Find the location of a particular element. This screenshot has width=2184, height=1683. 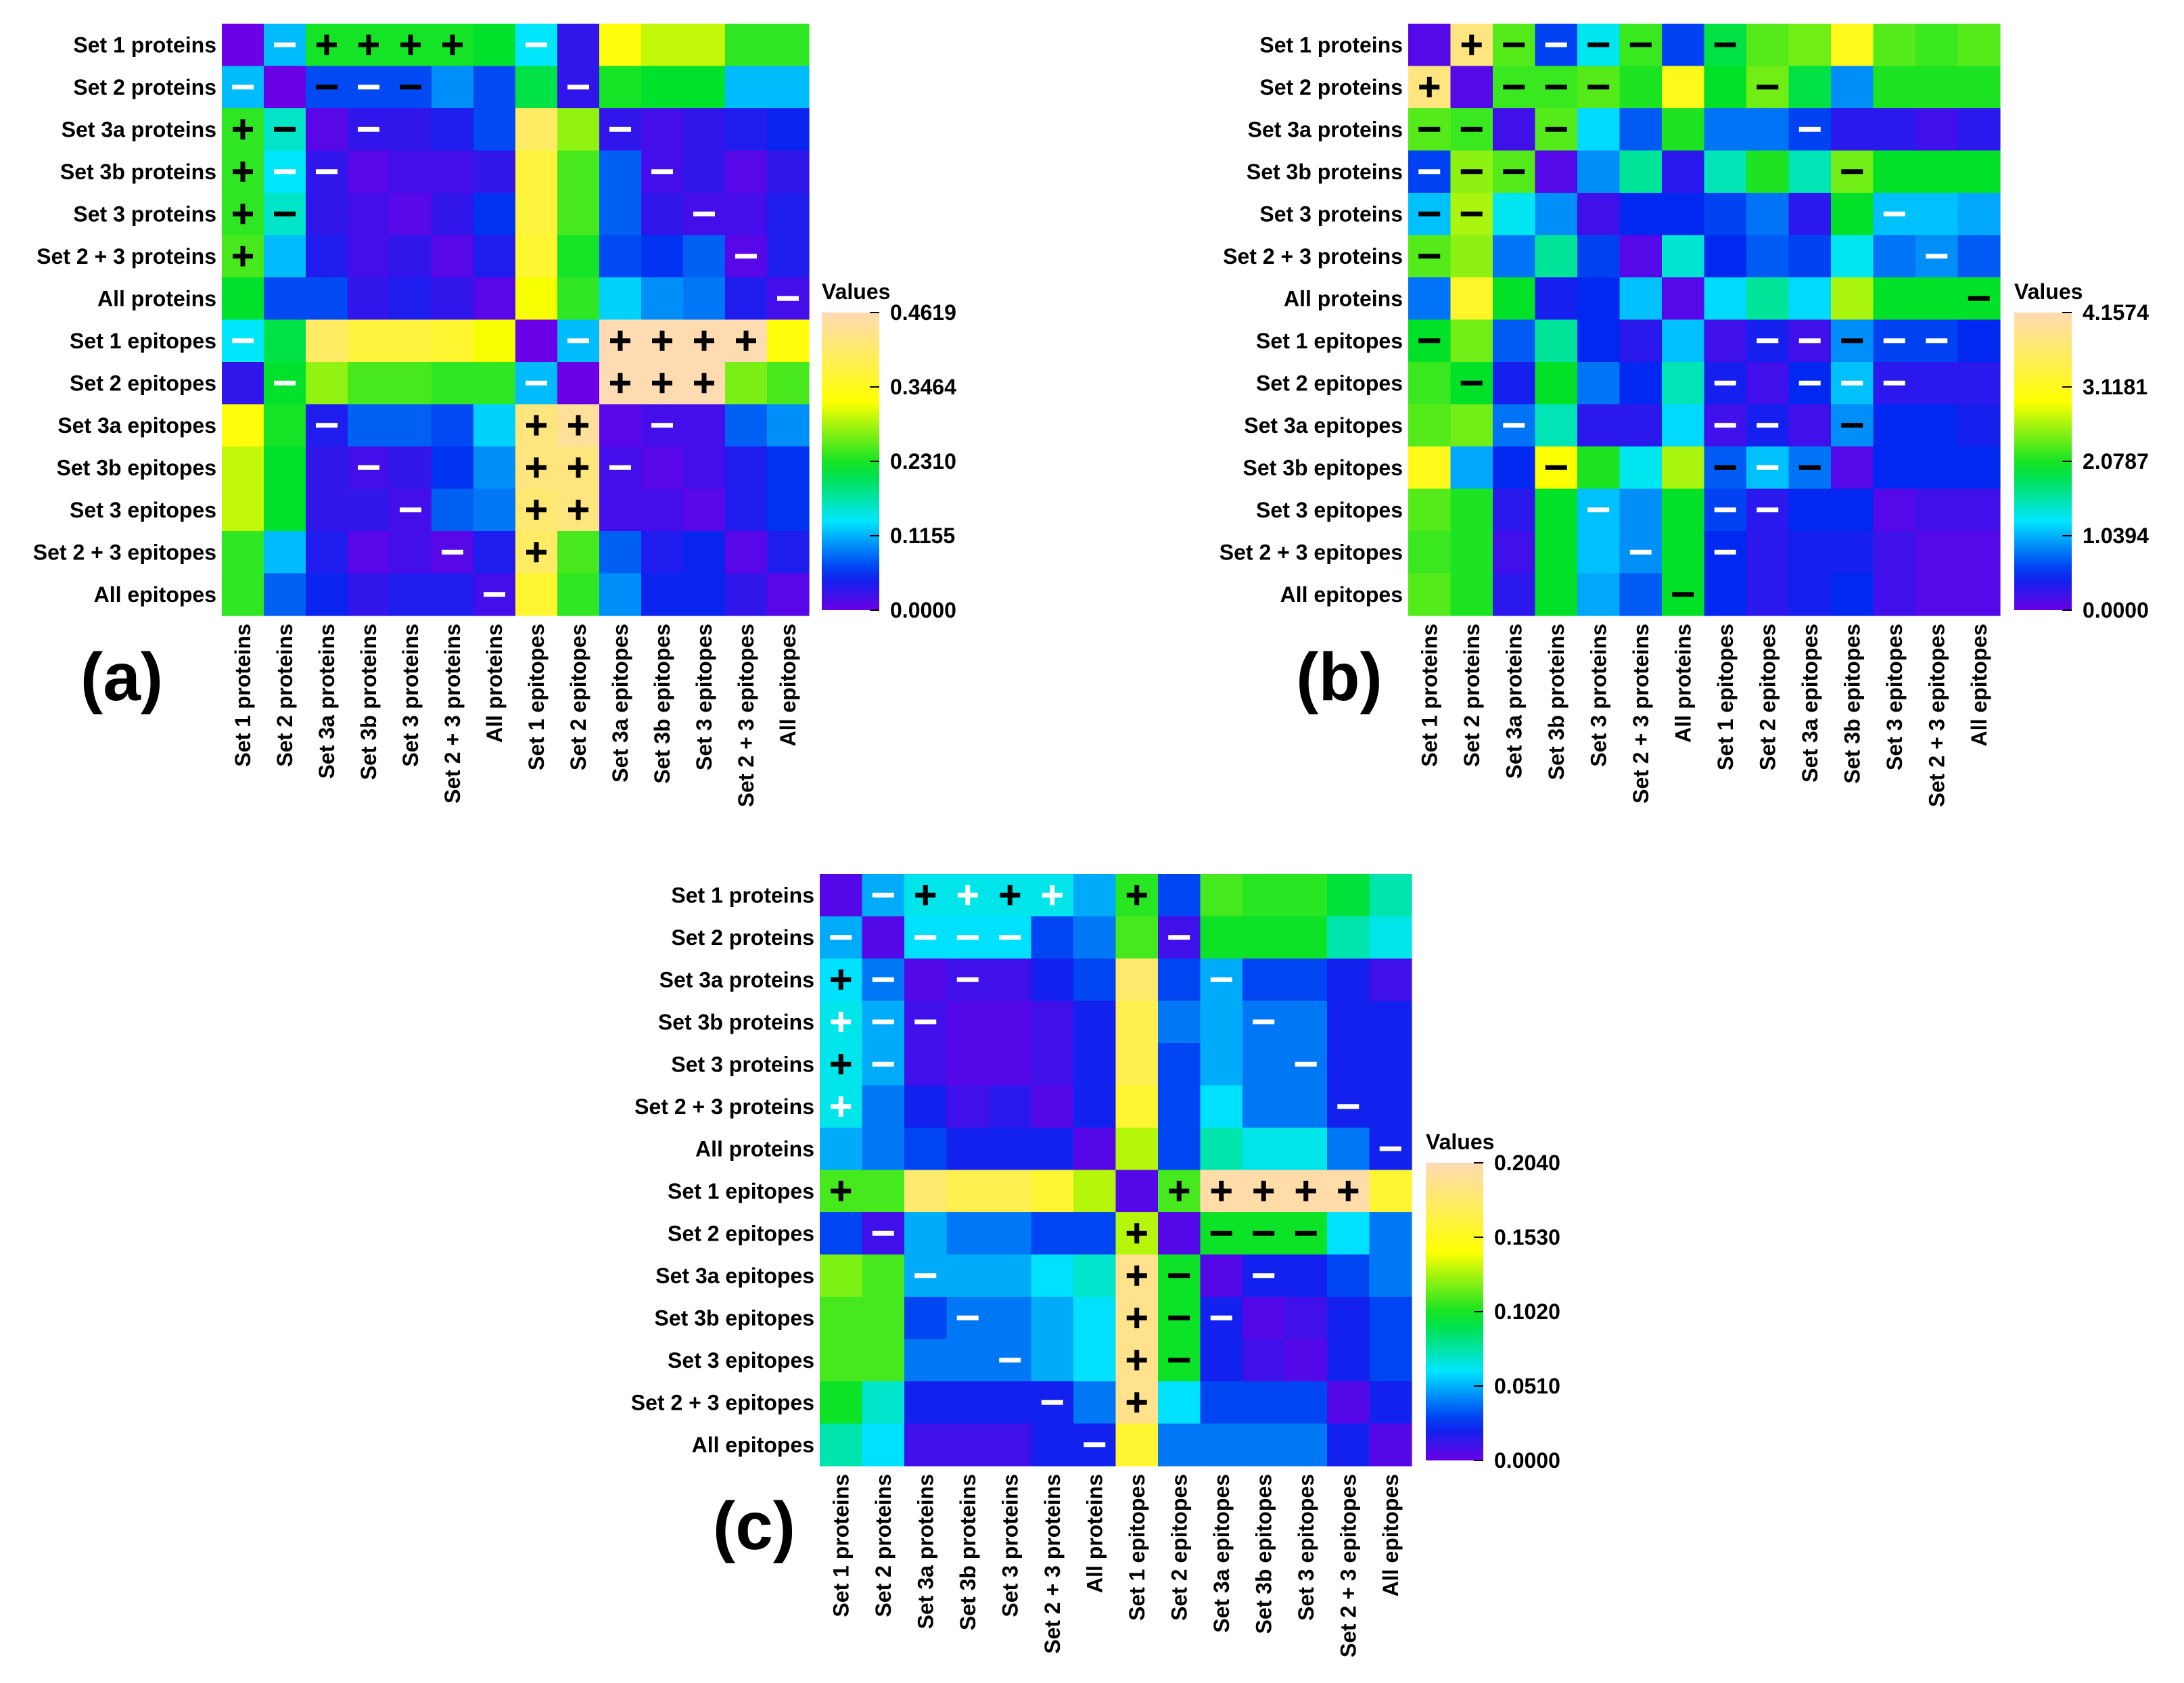

colorbar-tick-label: 2.0787 is located at coordinates (2116, 461).